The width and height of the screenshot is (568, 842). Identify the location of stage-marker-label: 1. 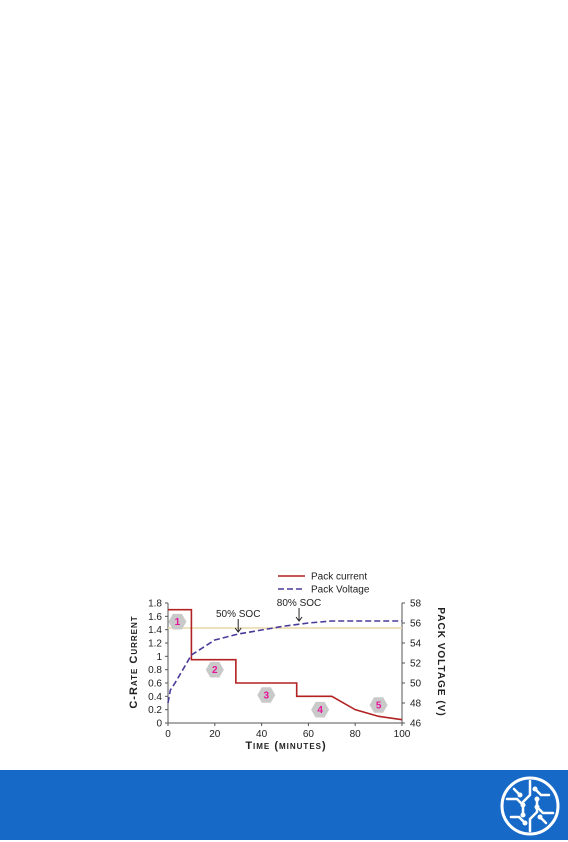
(178, 622).